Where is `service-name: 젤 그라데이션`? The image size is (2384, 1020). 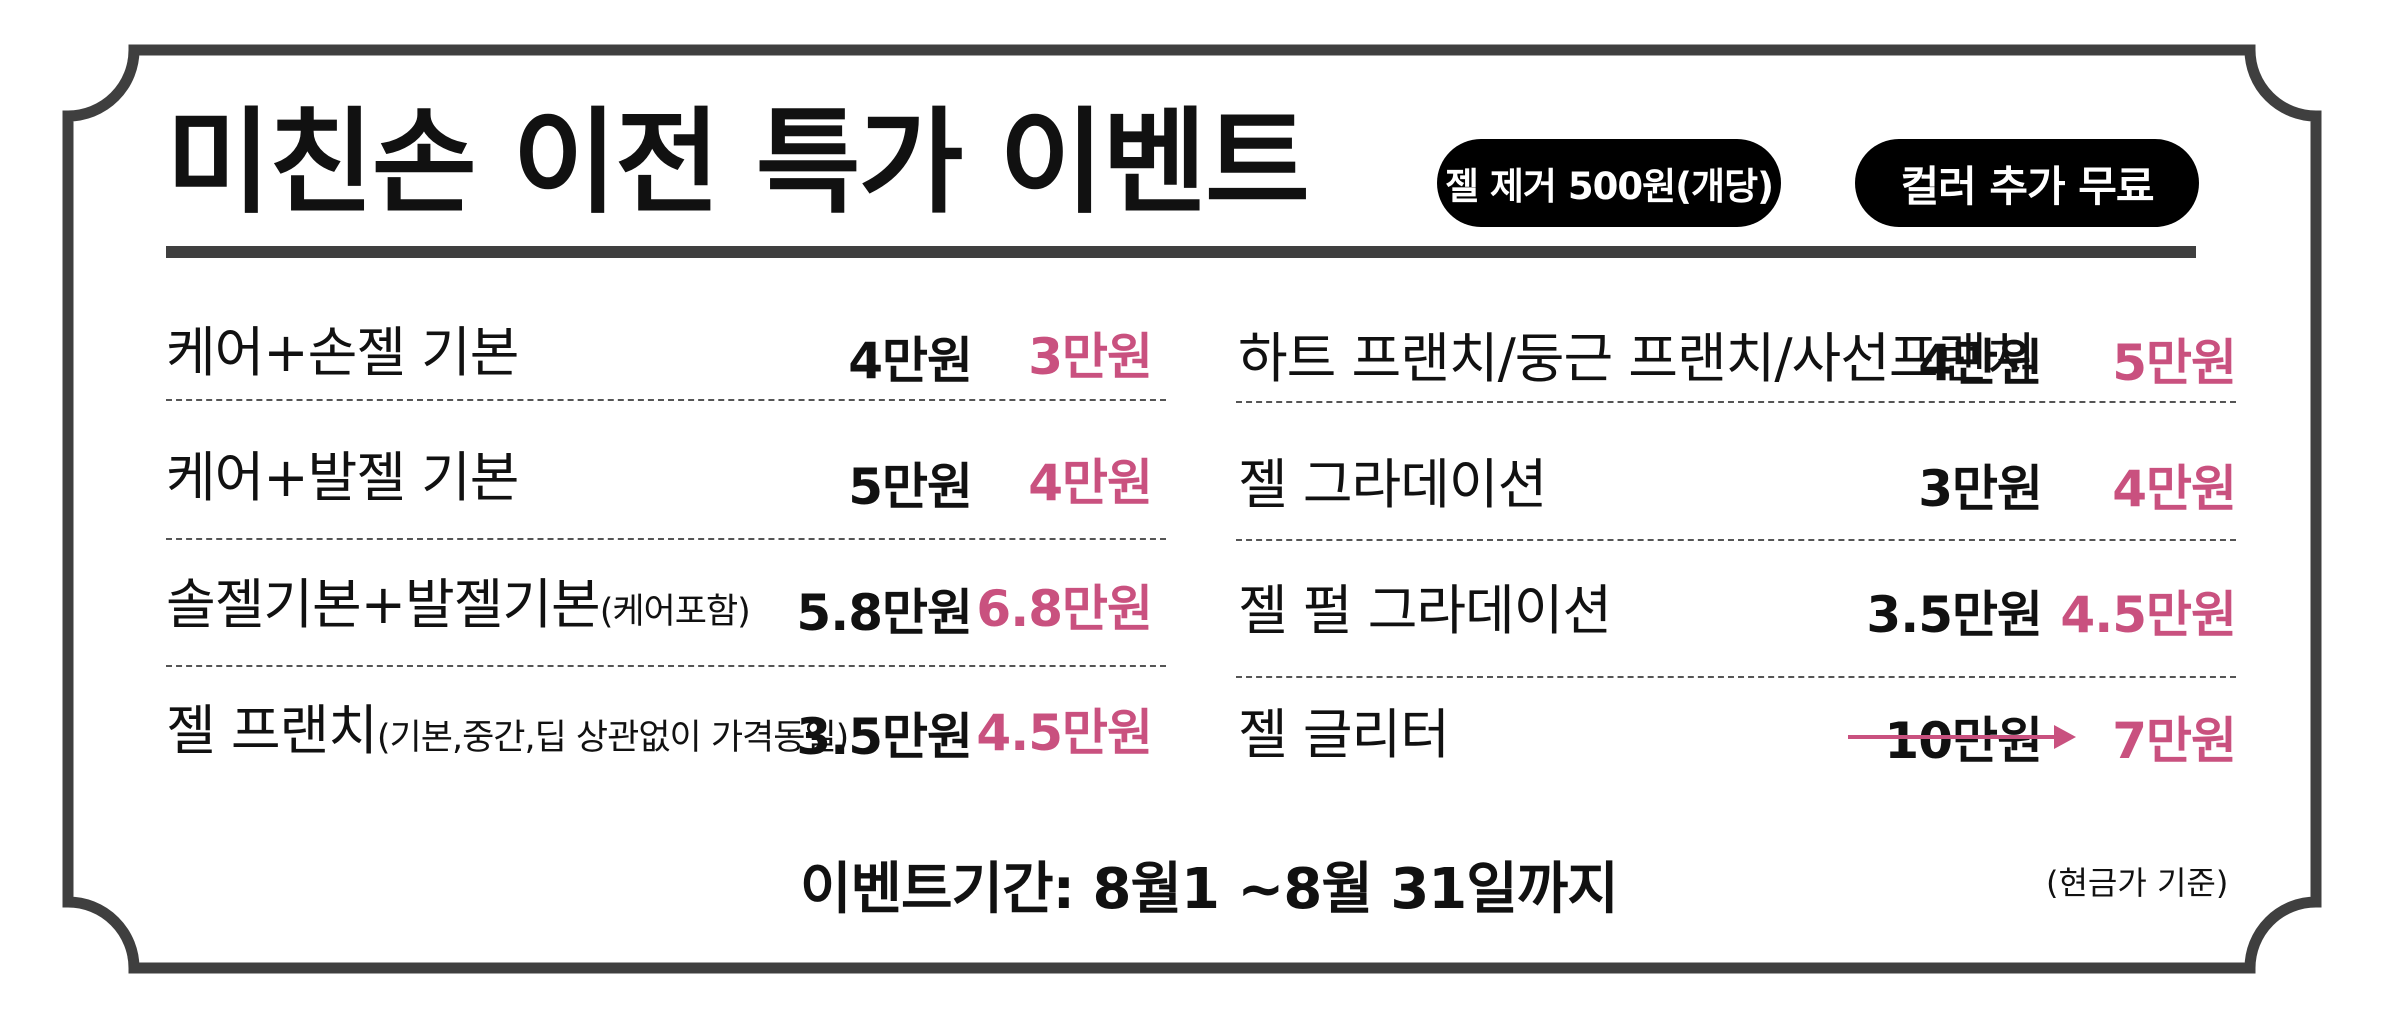
service-name: 젤 그라데이션 is located at coordinates (1392, 484).